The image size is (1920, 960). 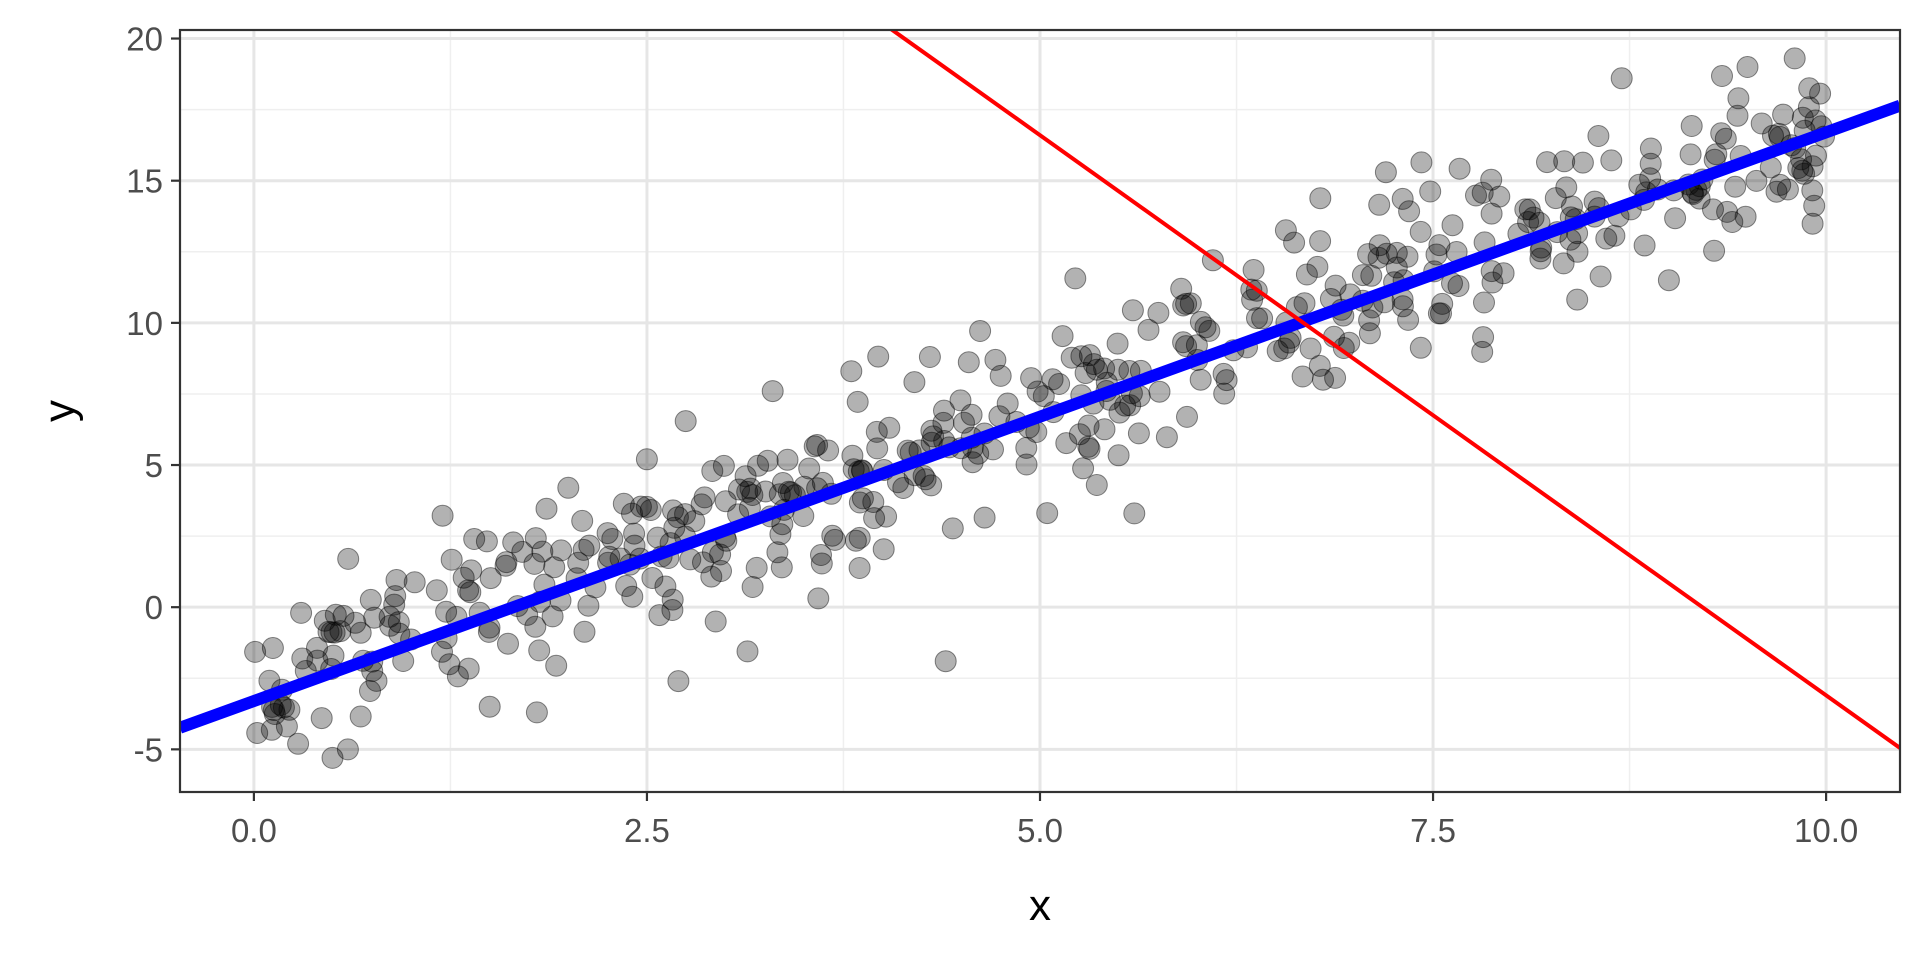 What do you see at coordinates (59, 411) in the screenshot?
I see `y-axis-title: y` at bounding box center [59, 411].